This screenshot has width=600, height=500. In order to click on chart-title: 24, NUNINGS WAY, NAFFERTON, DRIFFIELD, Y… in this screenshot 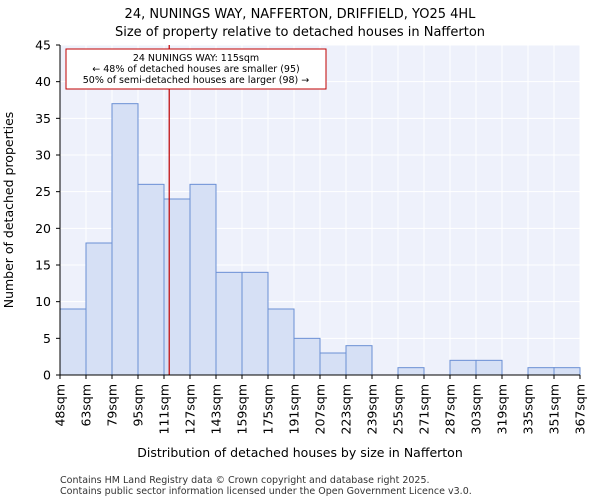, I will do `click(301, 14)`.